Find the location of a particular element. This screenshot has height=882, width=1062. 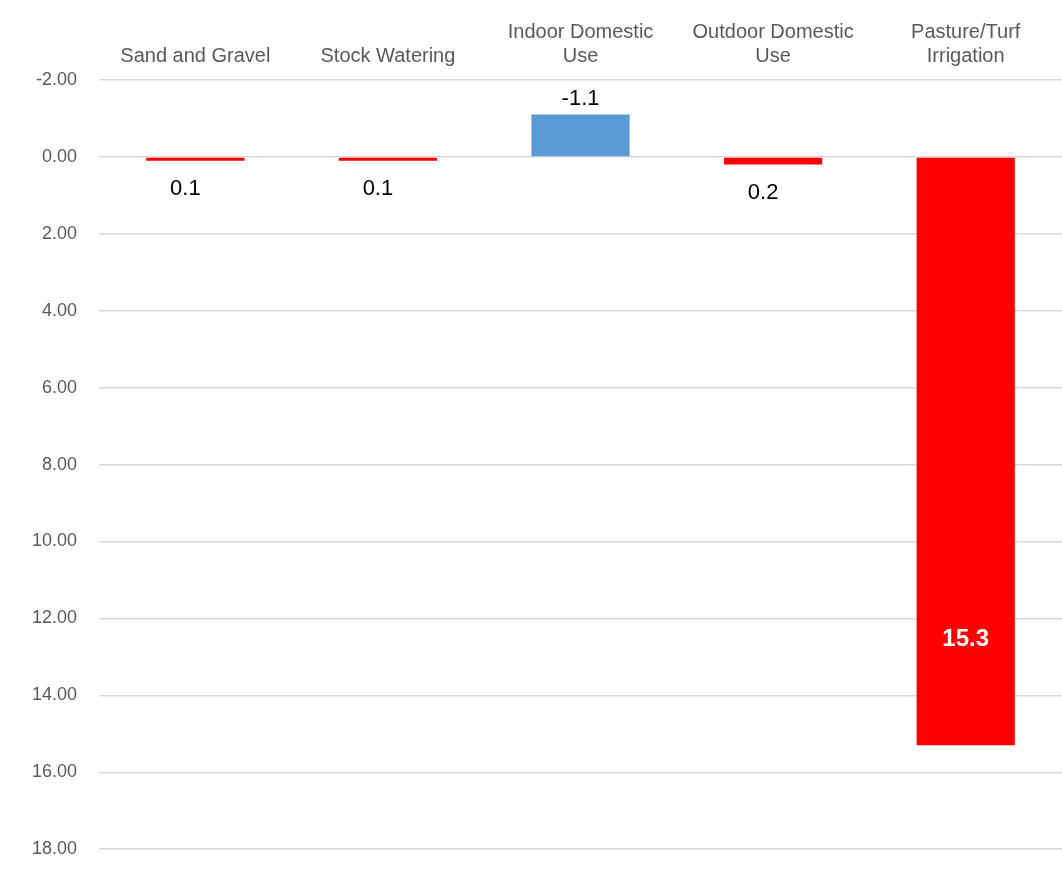

data-label: 15.3 is located at coordinates (966, 638).